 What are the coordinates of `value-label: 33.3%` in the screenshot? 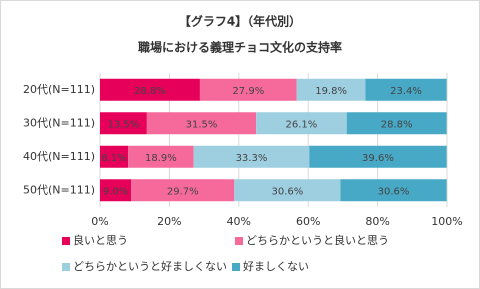 It's located at (252, 158).